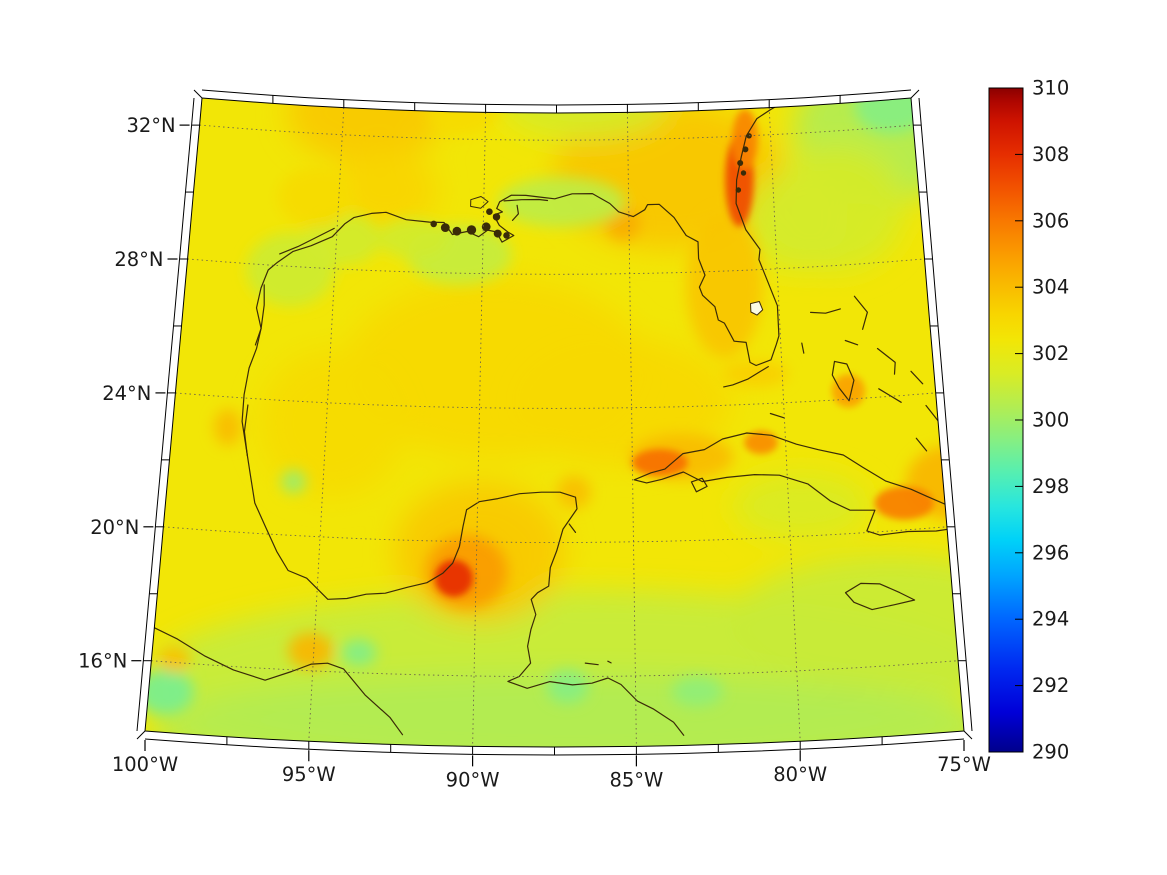  What do you see at coordinates (825, 311) in the screenshot?
I see `coastline-grand-bahama` at bounding box center [825, 311].